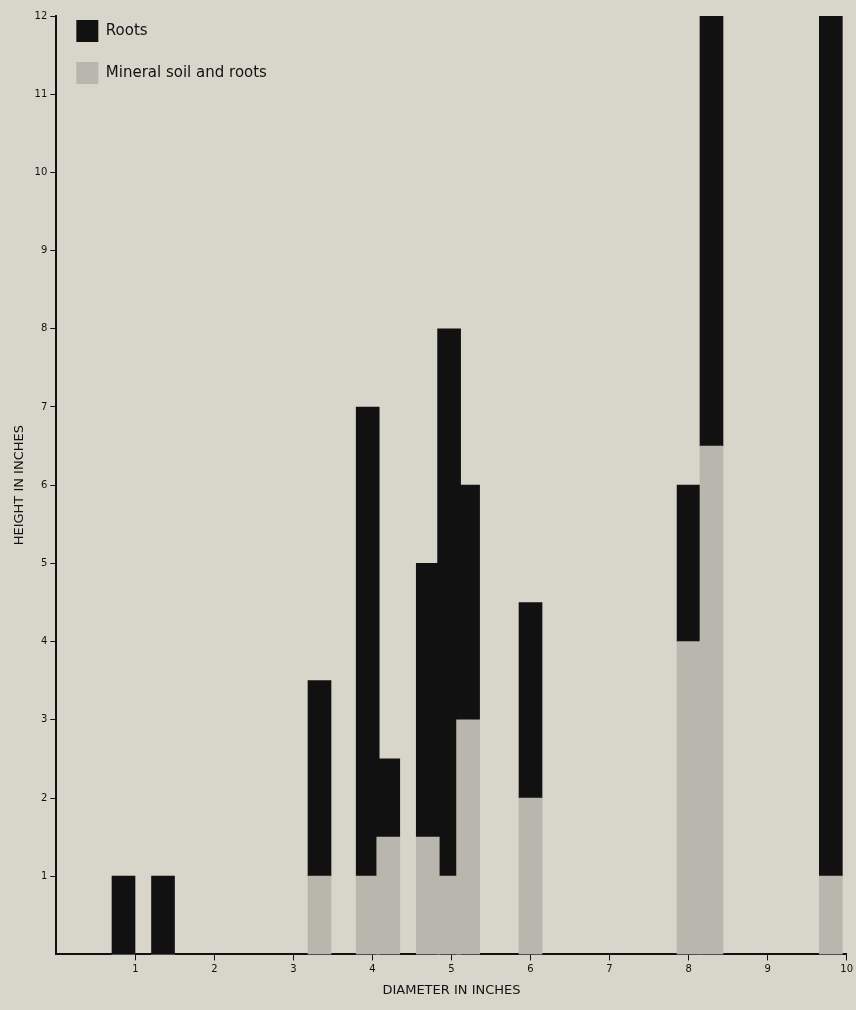 The height and width of the screenshot is (1010, 856). What do you see at coordinates (609, 968) in the screenshot?
I see `x-tick-label: 7` at bounding box center [609, 968].